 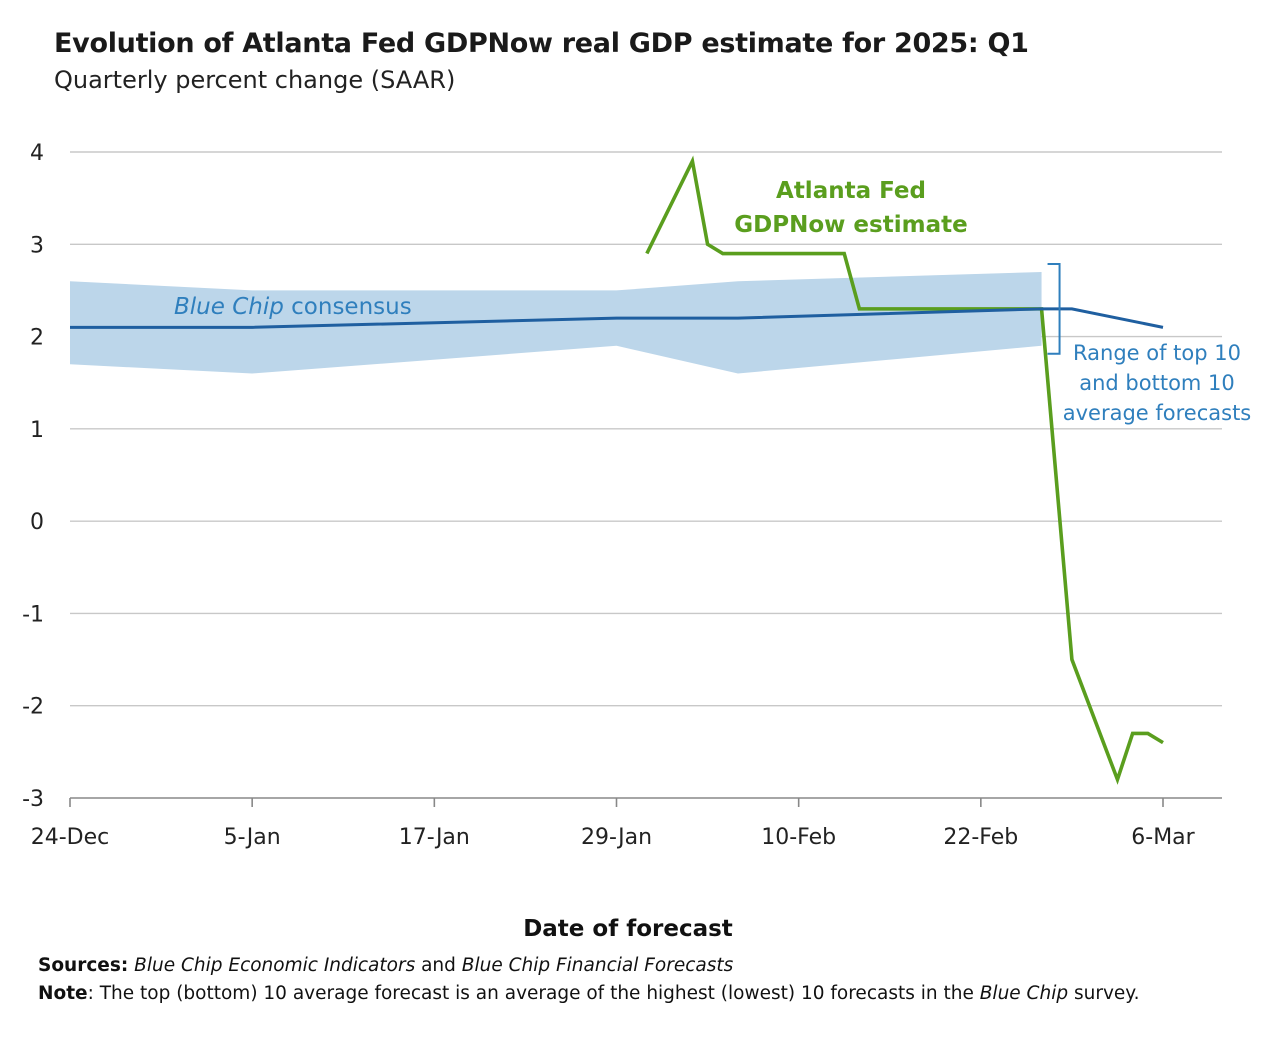 What do you see at coordinates (980, 837) in the screenshot?
I see `x-tick-label: 22-Feb` at bounding box center [980, 837].